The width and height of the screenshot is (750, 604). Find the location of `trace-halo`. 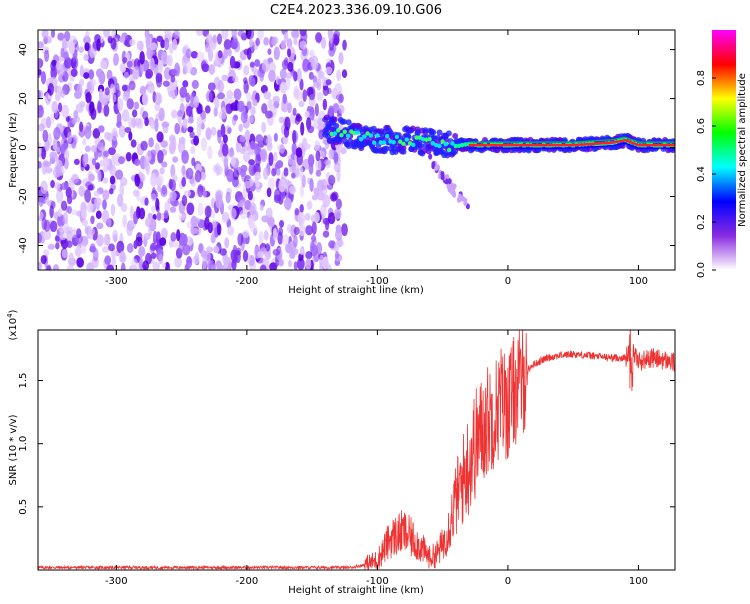

trace-halo is located at coordinates (475, 141).